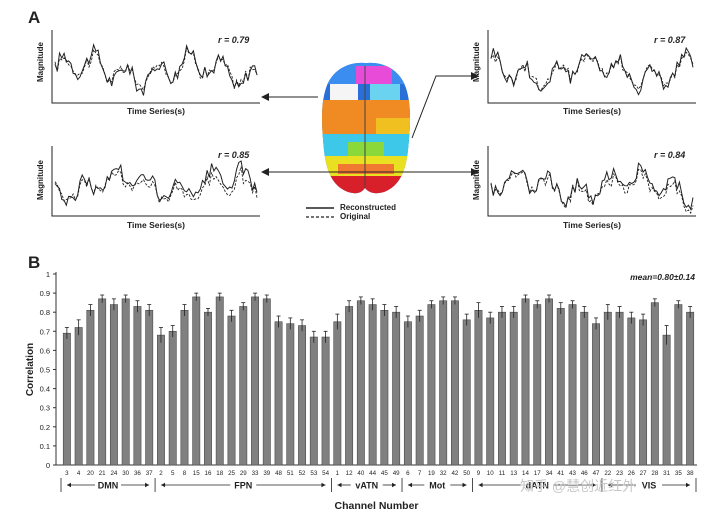 The image size is (720, 515). Describe the element at coordinates (596, 473) in the screenshot. I see `x-tick-label: 47` at that location.